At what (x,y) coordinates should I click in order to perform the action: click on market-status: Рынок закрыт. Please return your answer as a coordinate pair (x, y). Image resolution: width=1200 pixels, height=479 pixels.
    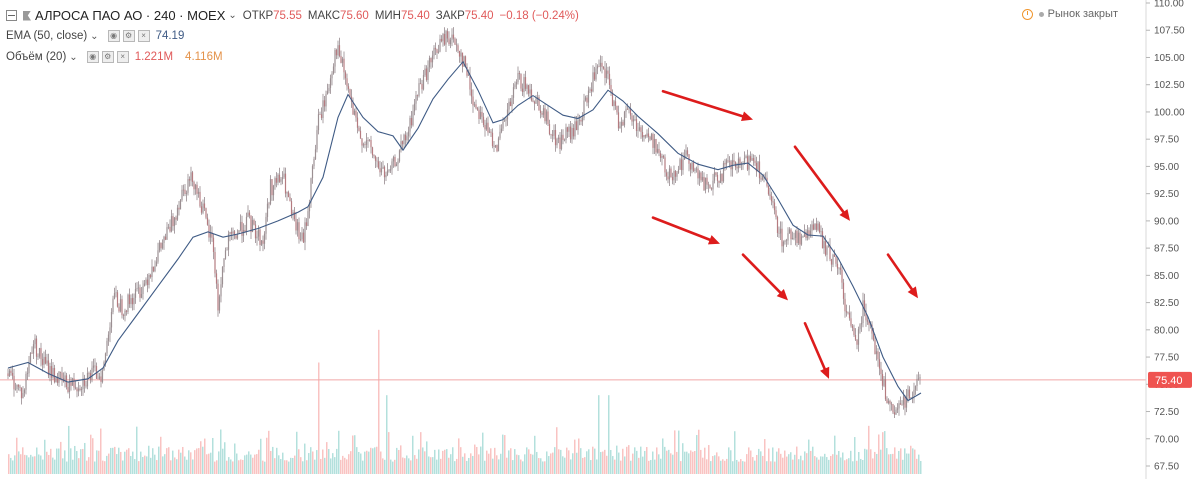
    Looking at the image, I should click on (1069, 14).